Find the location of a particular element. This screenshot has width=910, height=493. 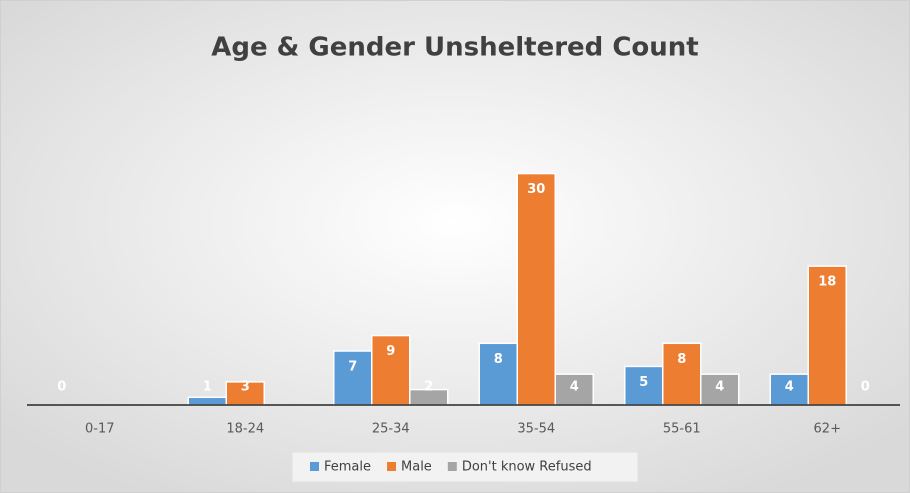

x-tick-label: 0-17 is located at coordinates (100, 429).